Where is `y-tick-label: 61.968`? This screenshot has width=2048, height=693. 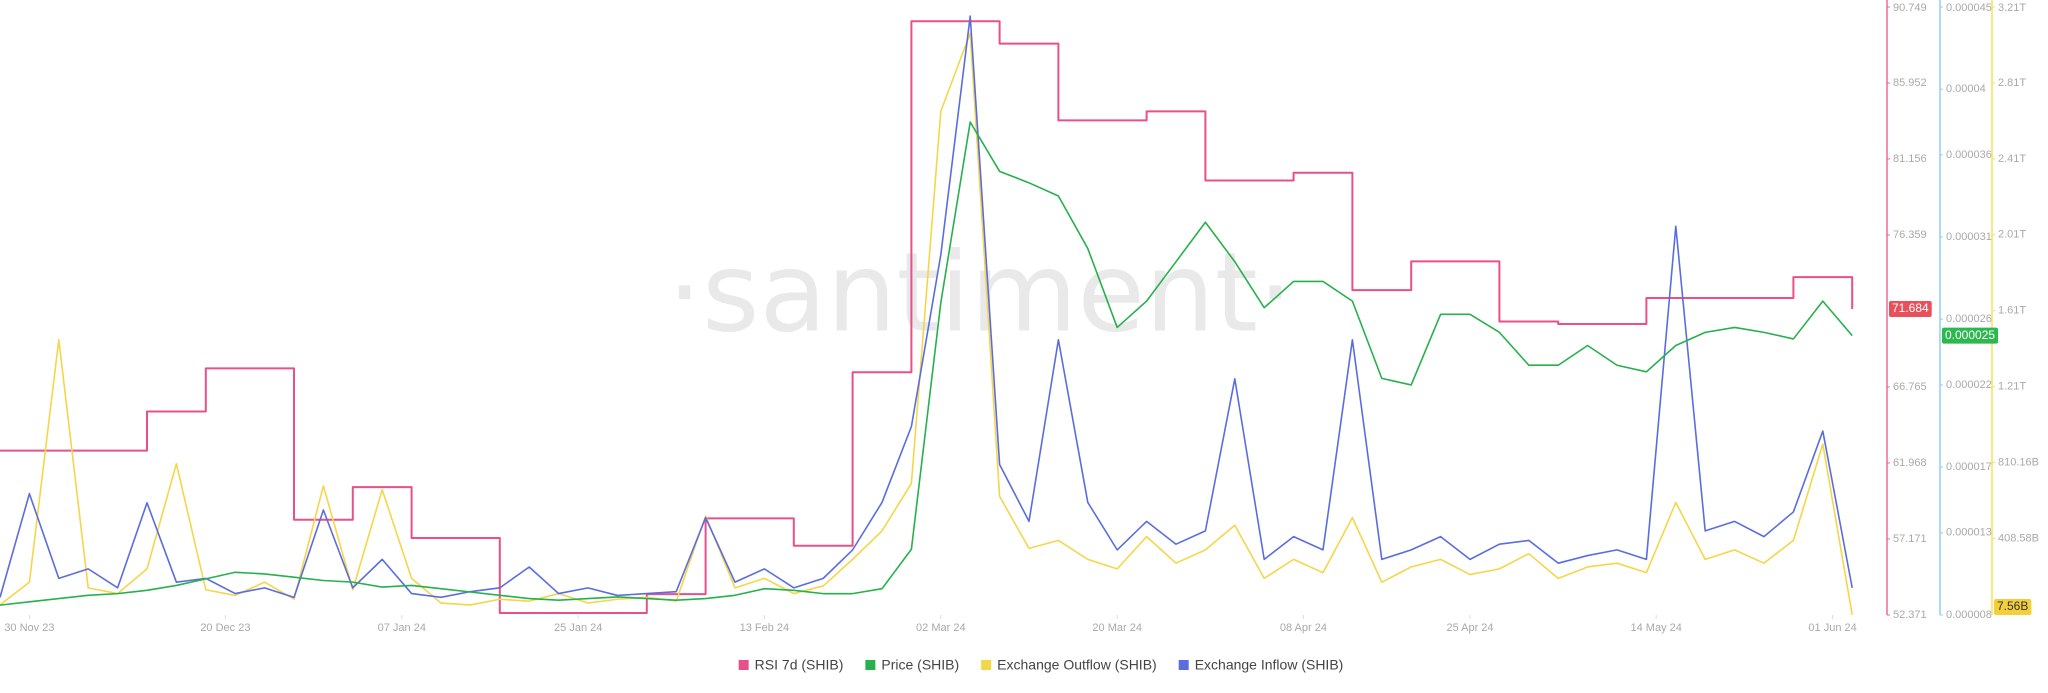 y-tick-label: 61.968 is located at coordinates (1910, 463).